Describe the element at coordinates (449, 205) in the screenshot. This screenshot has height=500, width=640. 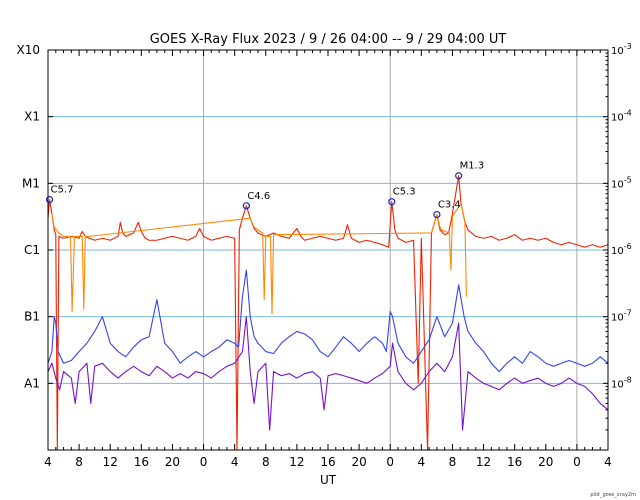
I see `flare-label: C3.4` at that location.